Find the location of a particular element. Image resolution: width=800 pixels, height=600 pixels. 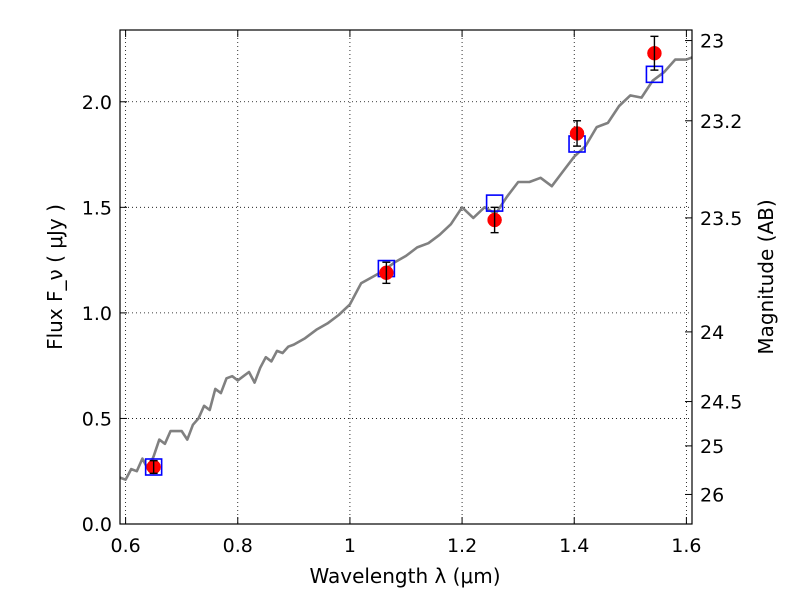

y-axis-ticks: 0.0 0.5 1.0 1.5 2.0 is located at coordinates (104, 314).